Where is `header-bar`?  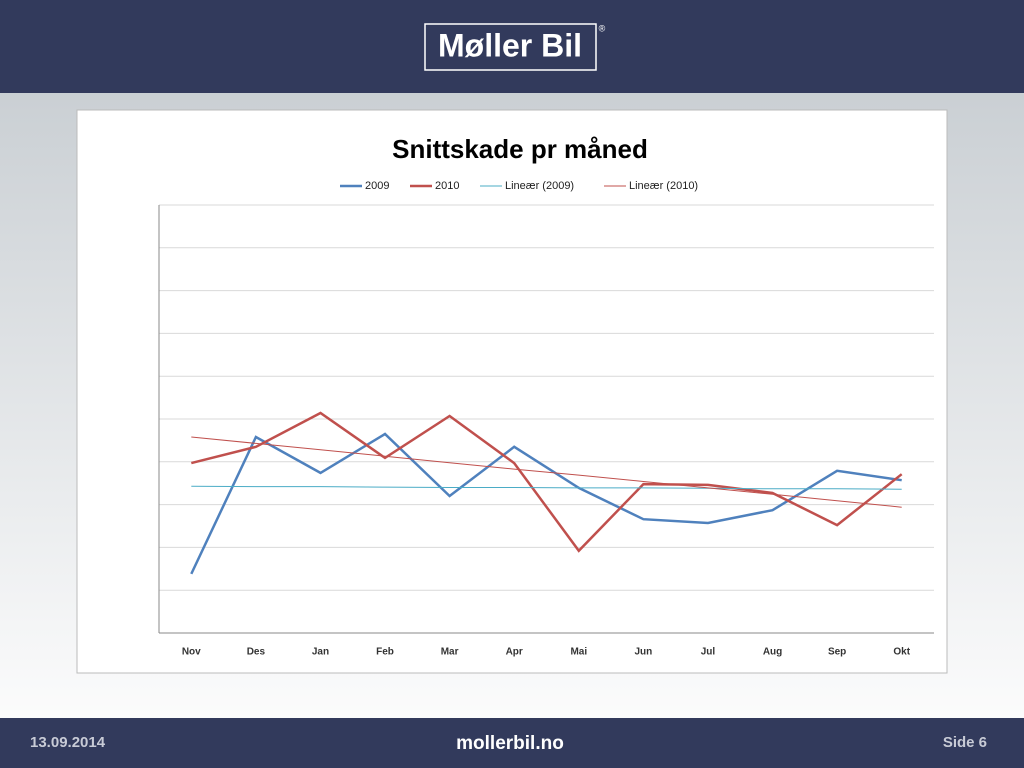
header-bar is located at coordinates (512, 46).